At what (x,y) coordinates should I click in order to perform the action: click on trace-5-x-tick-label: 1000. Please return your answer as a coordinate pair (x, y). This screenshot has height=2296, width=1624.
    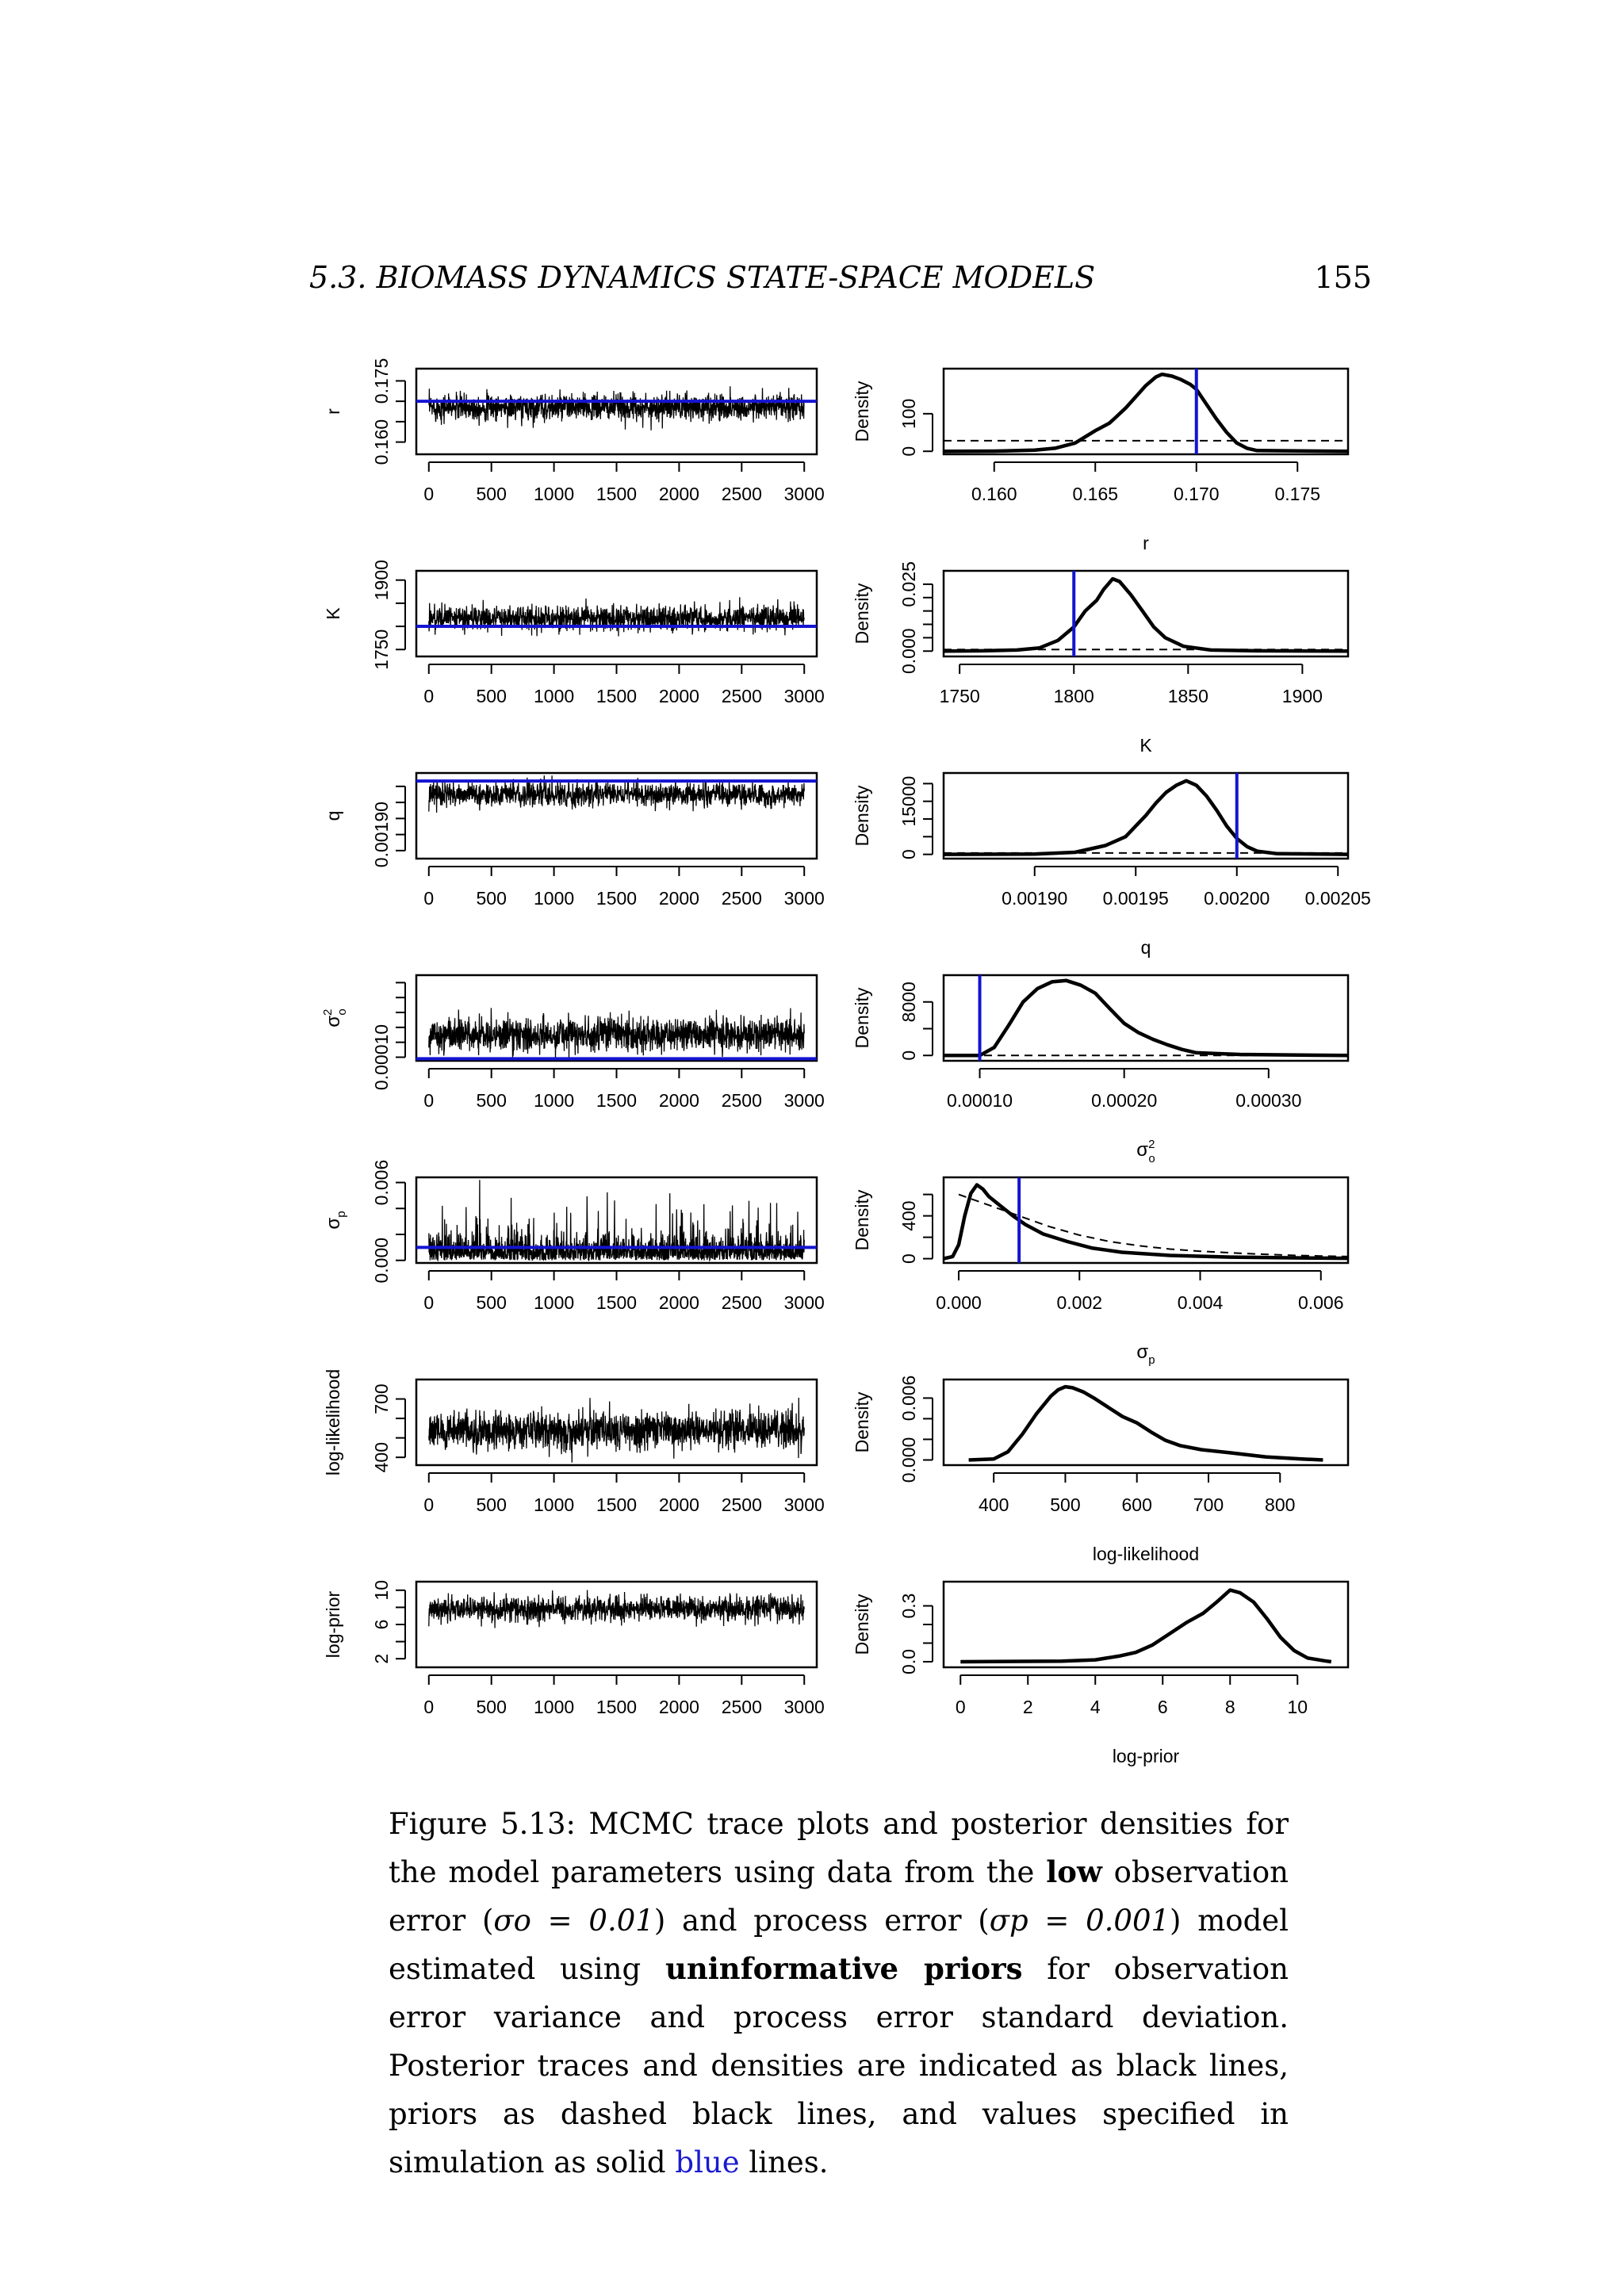
    Looking at the image, I should click on (554, 1505).